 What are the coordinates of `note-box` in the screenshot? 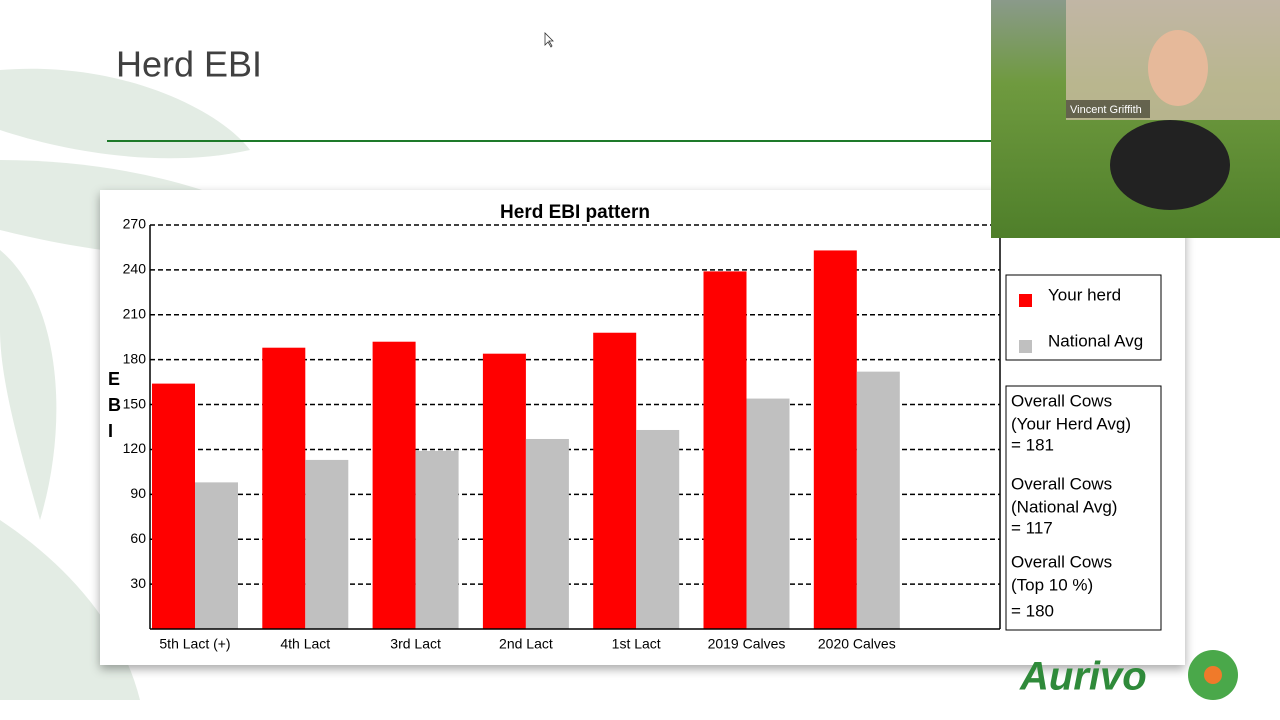 It's located at (1083, 508).